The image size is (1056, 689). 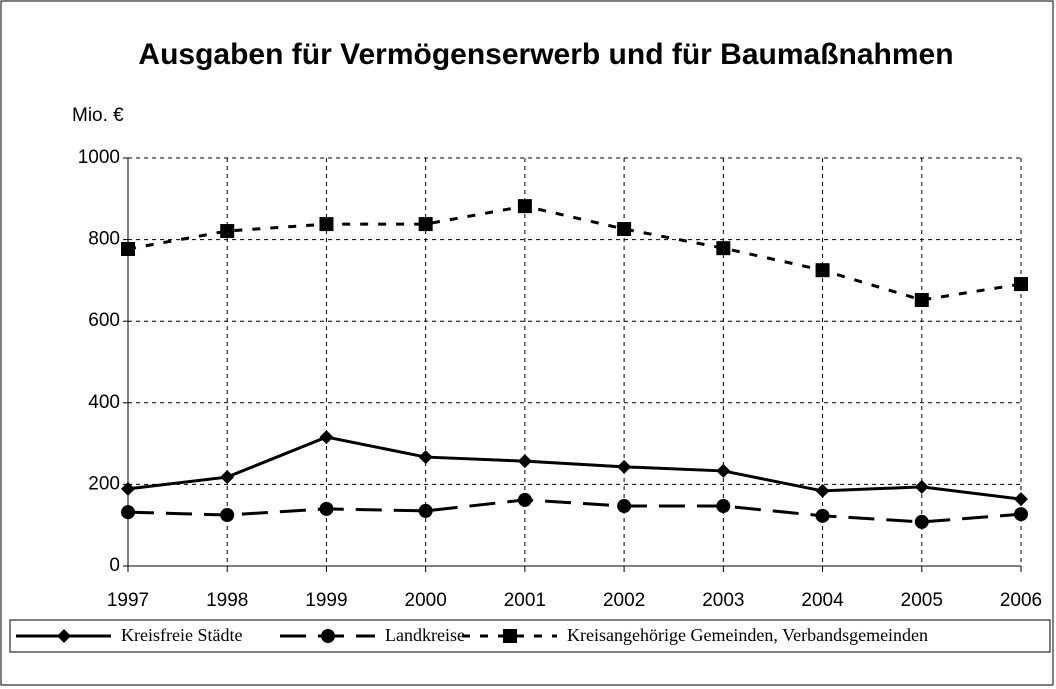 What do you see at coordinates (104, 320) in the screenshot?
I see `y-tick-label: 600` at bounding box center [104, 320].